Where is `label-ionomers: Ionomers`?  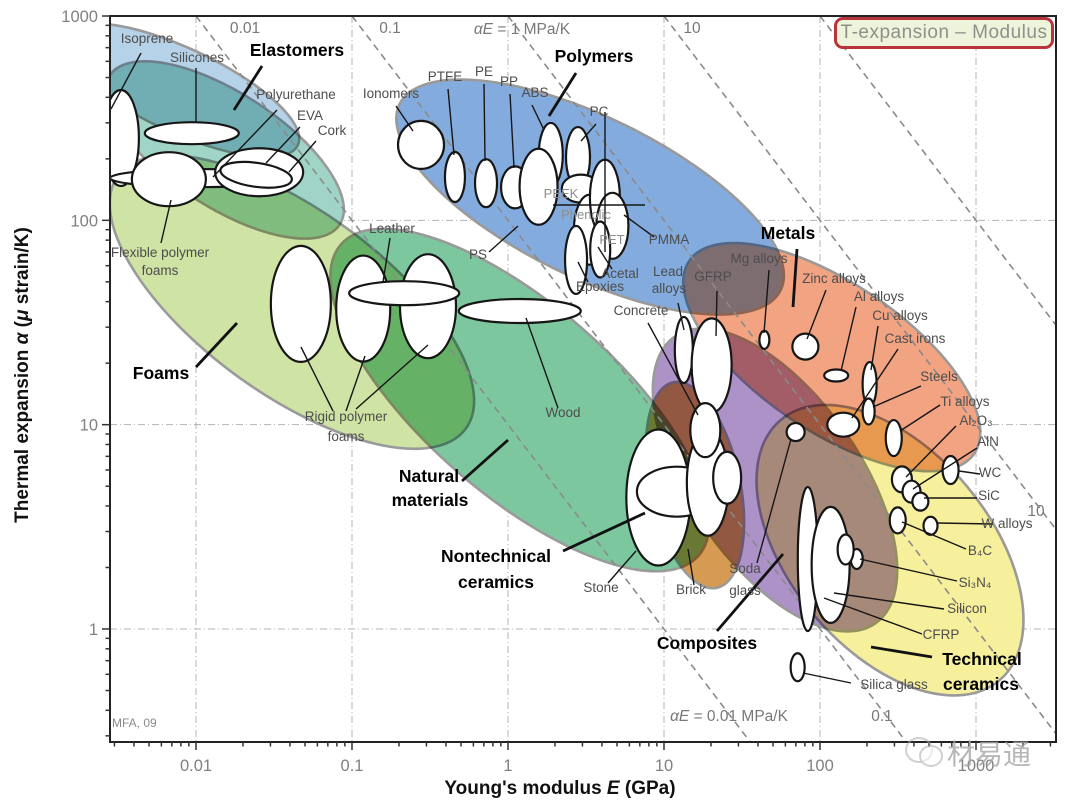
label-ionomers: Ionomers is located at coordinates (391, 93).